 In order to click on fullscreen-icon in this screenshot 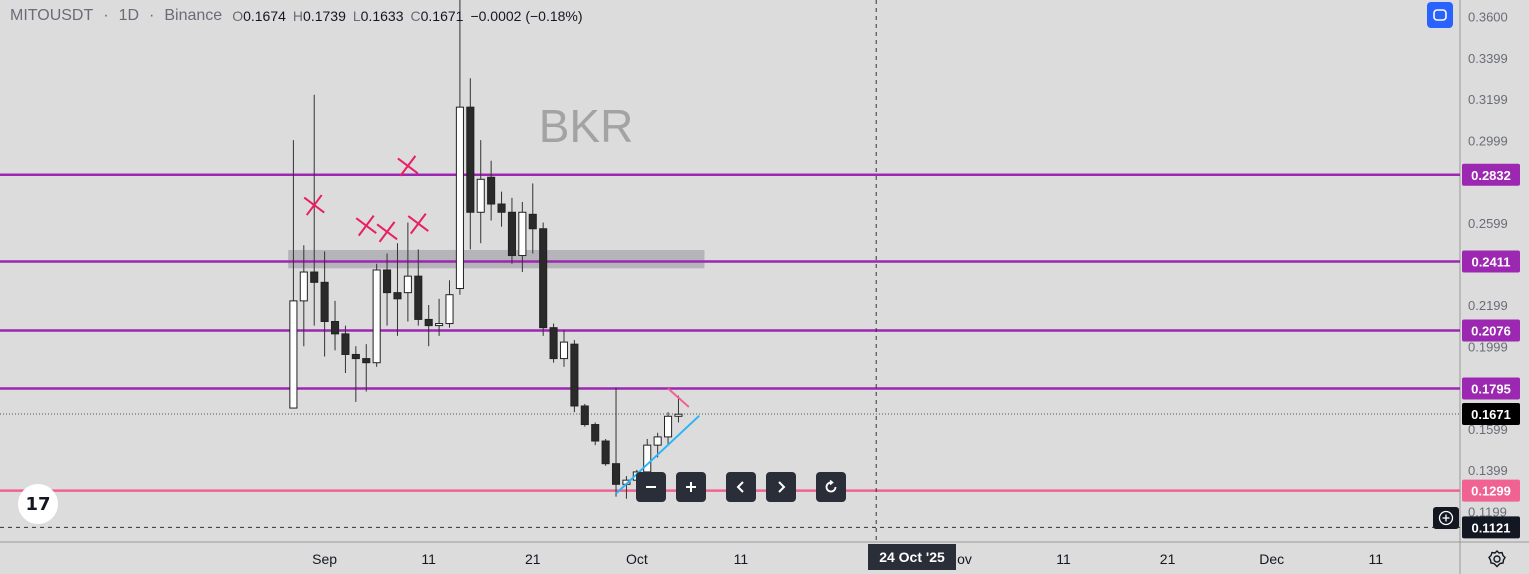, I will do `click(1440, 15)`.